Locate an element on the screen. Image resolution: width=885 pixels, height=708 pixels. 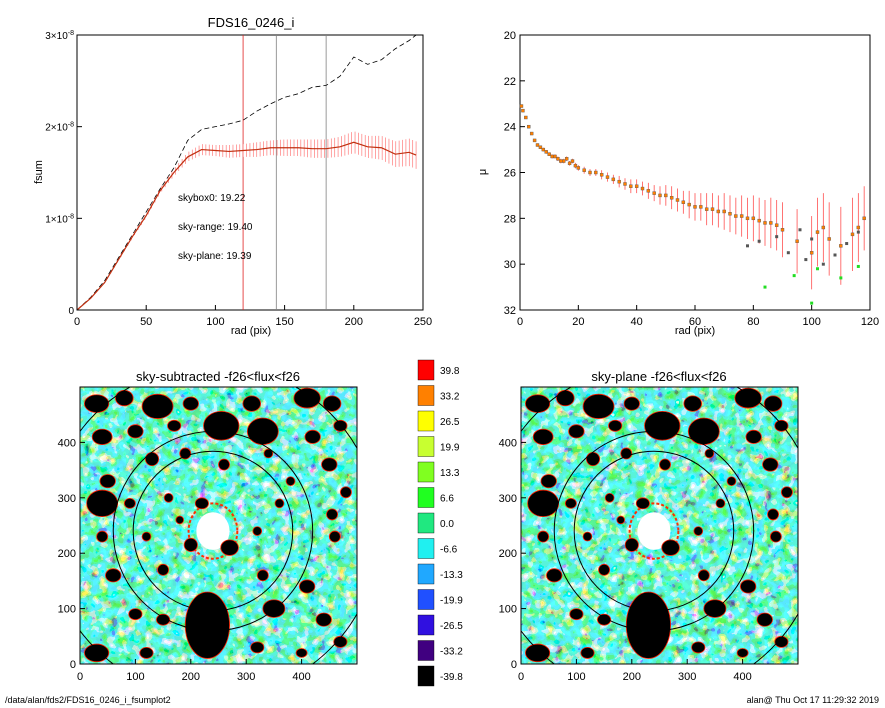
colorbar-level-label: -26.5 is located at coordinates (451, 626).